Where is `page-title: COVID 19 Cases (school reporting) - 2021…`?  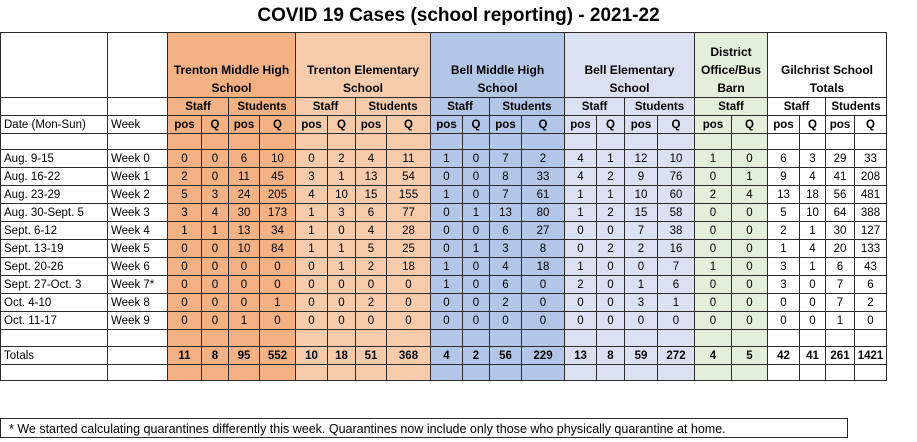
page-title: COVID 19 Cases (school reporting) - 2021… is located at coordinates (458, 15).